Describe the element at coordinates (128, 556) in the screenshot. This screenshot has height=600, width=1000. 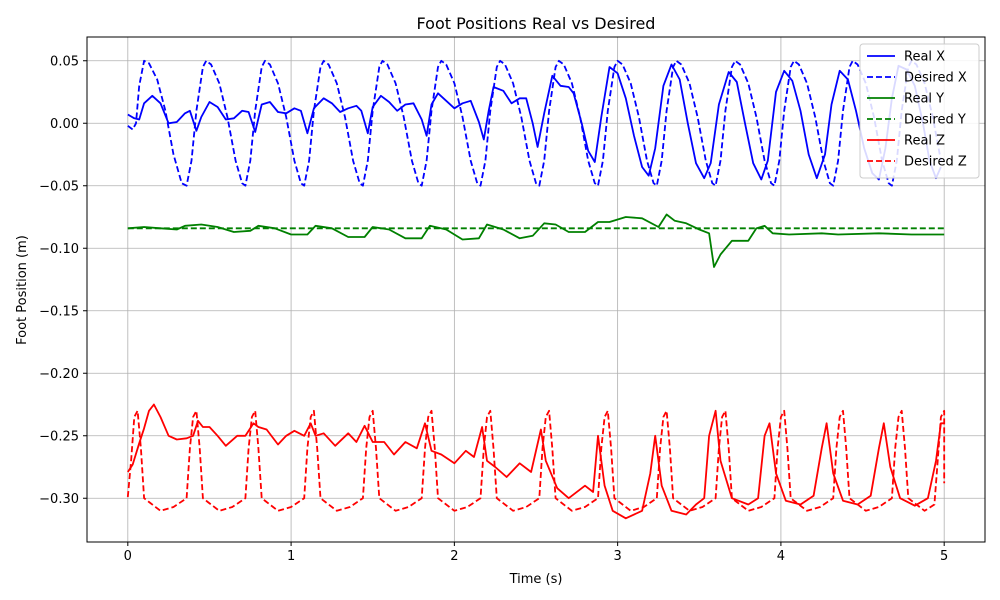
I see `x-tick-label: 0` at that location.